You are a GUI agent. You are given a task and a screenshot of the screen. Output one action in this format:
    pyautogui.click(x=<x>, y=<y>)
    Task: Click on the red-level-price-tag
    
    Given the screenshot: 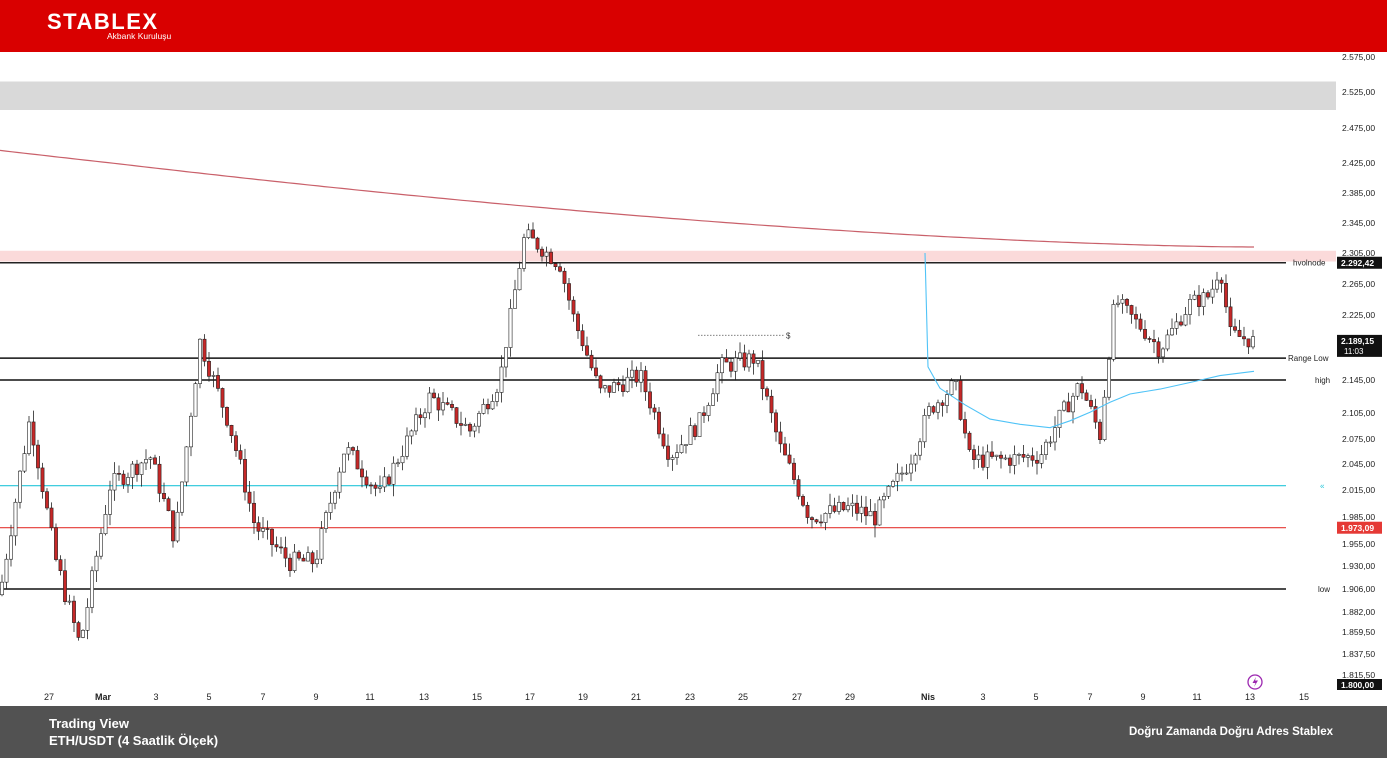 What is the action you would take?
    pyautogui.click(x=1359, y=527)
    